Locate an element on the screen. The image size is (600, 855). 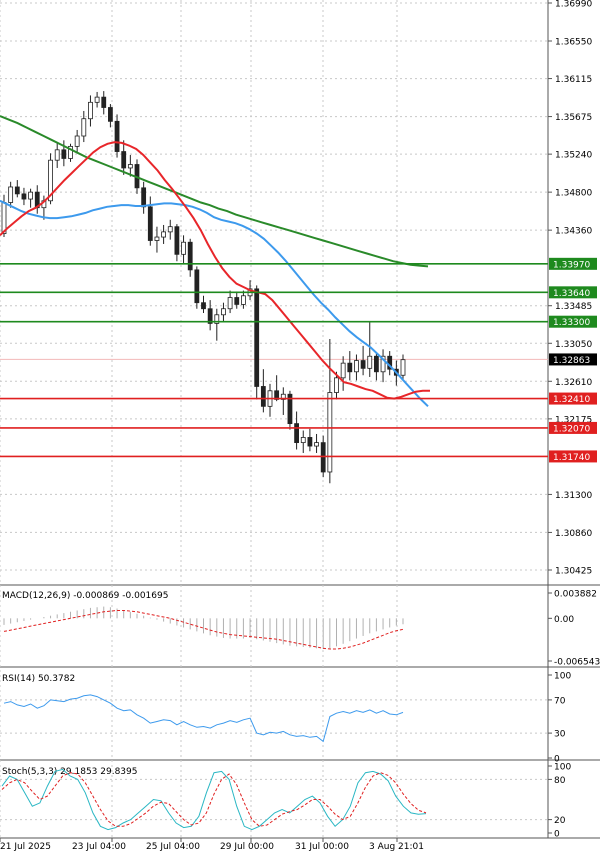
stoch-k-line is located at coordinates (214, 799).